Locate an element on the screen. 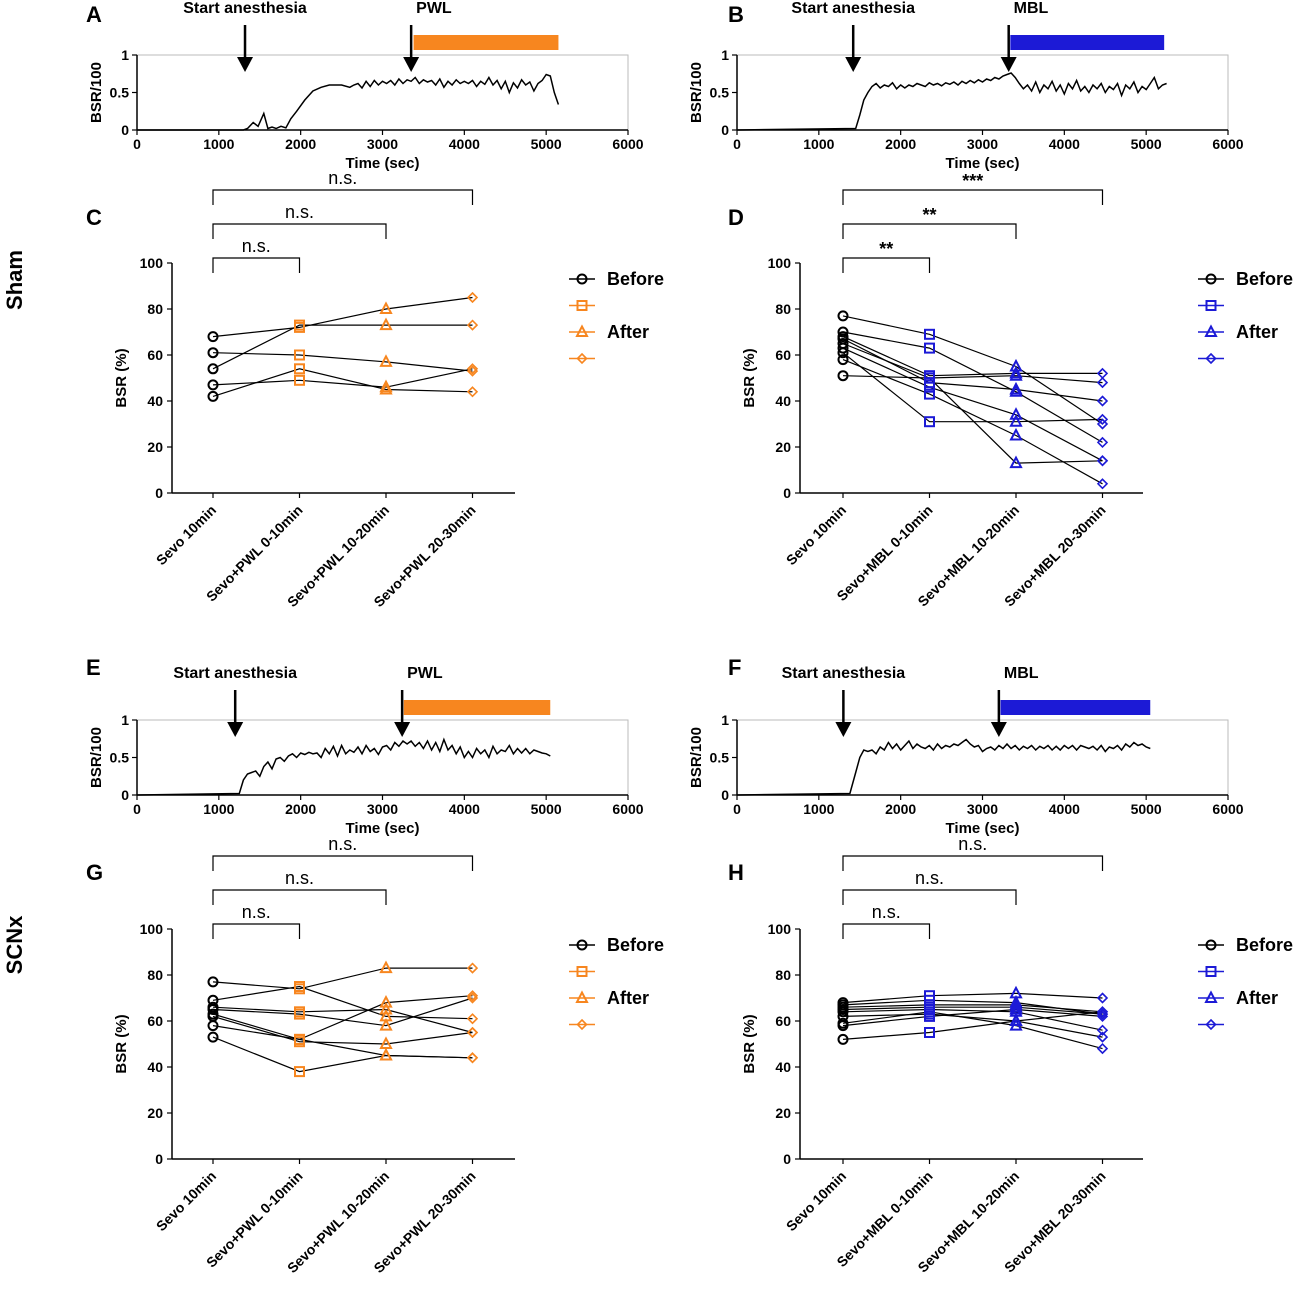 This screenshot has height=1300, width=1295. x-tick-label: 5000 is located at coordinates (546, 809).